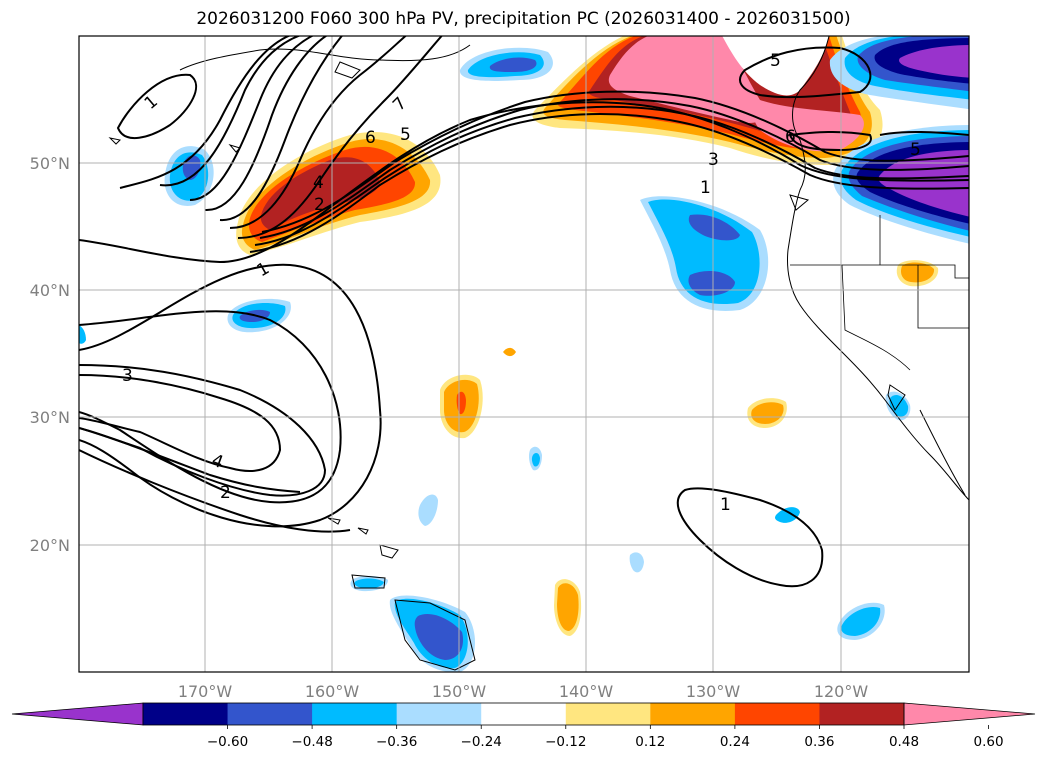 This screenshot has height=765, width=1047. I want to click on colorbar-tick-label: 0.48, so click(904, 742).